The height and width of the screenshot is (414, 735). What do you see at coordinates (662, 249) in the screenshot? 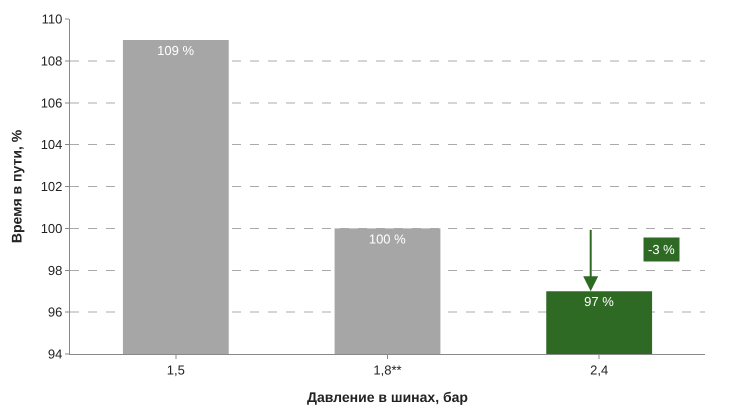
I see `annotation: -3 %` at bounding box center [662, 249].